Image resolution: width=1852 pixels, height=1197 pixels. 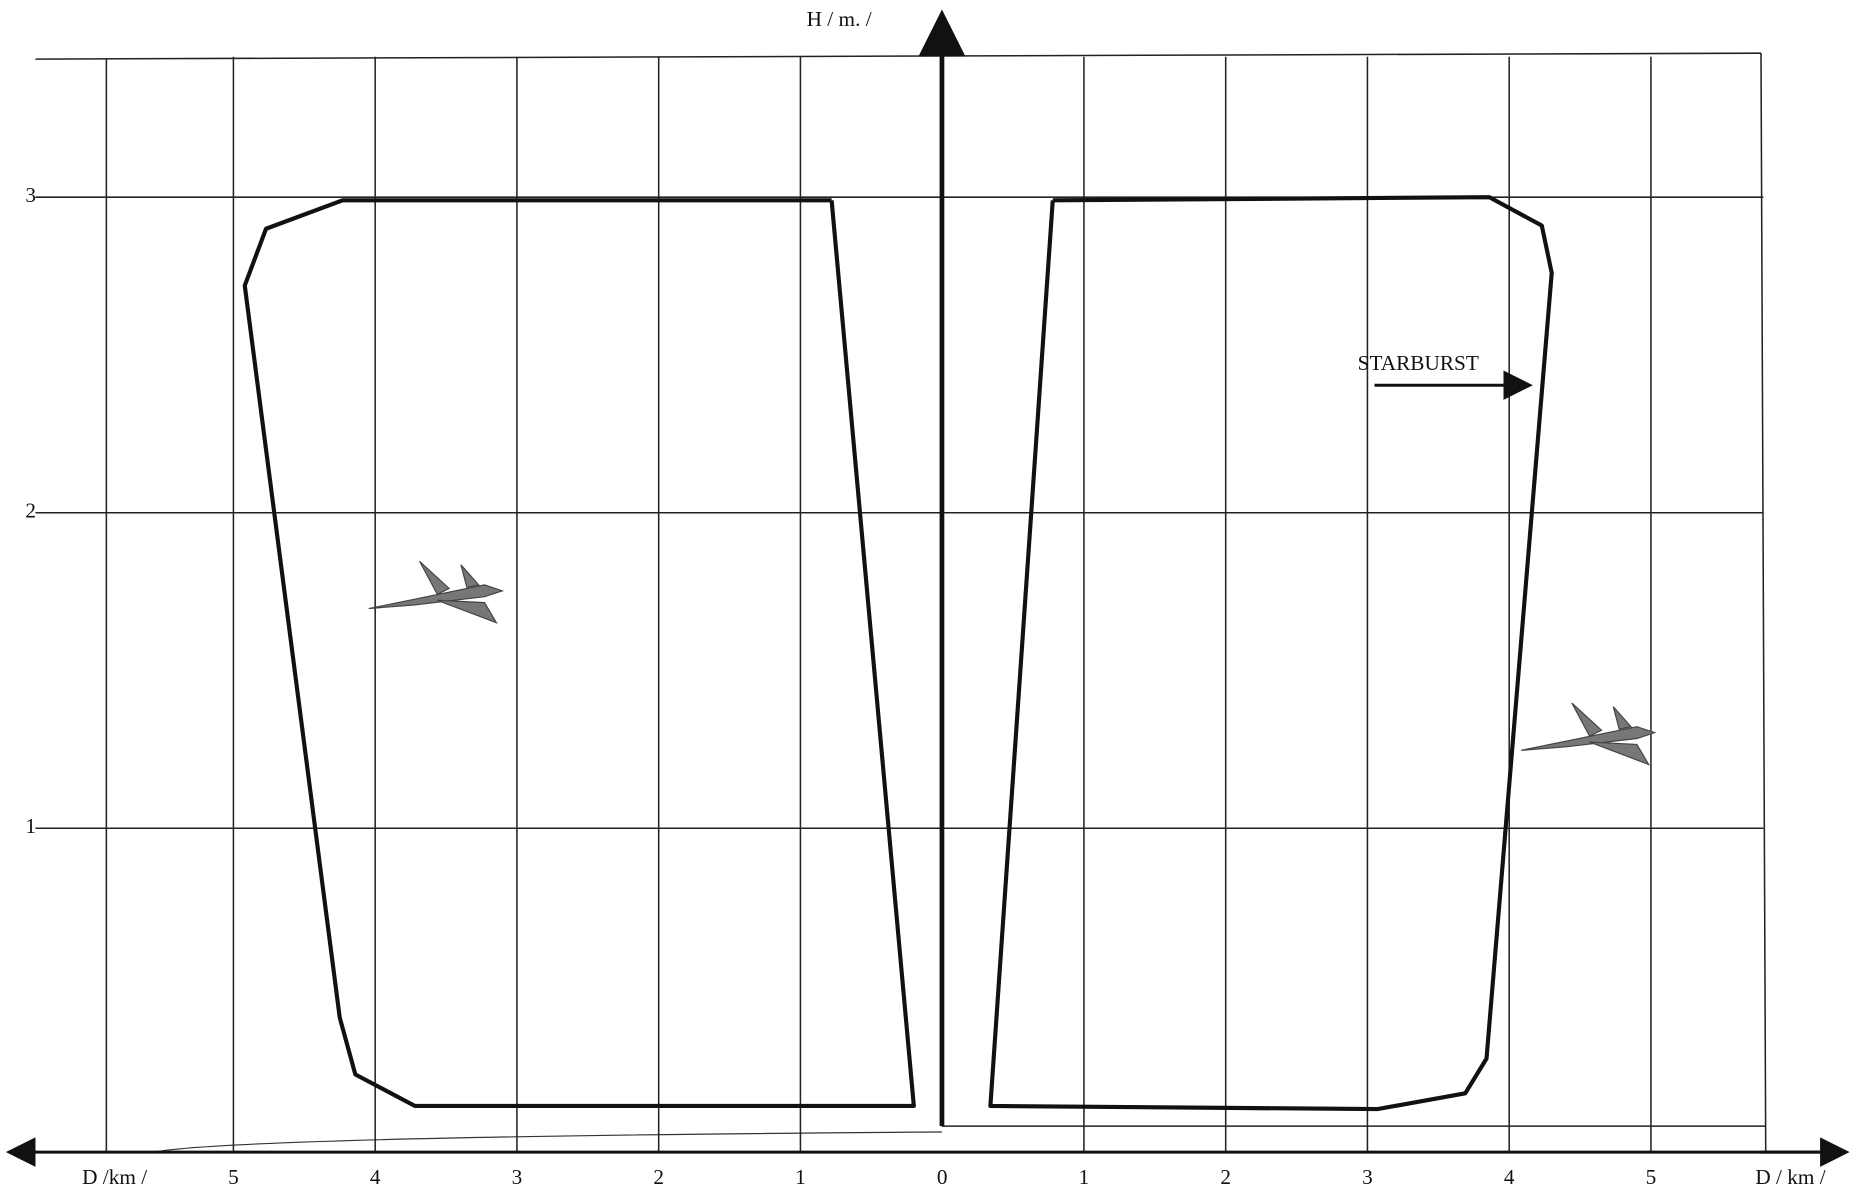 I want to click on ground-curve, so click(x=547, y=1142).